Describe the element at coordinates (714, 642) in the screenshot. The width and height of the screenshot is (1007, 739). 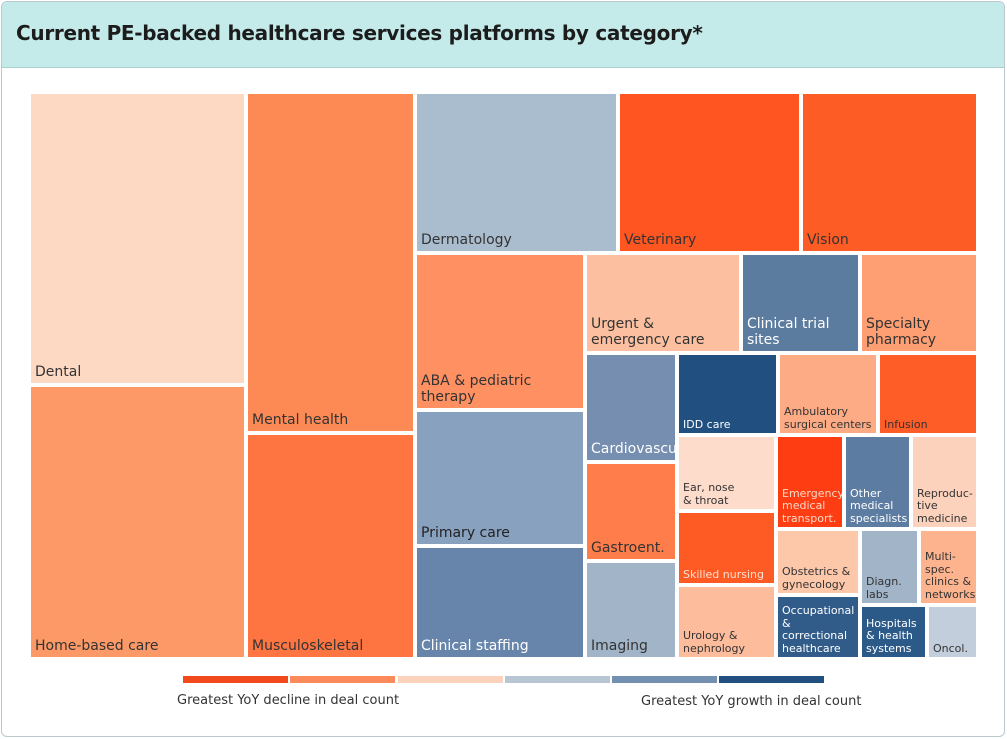
I see `tile-label: Urology & nephrology` at that location.